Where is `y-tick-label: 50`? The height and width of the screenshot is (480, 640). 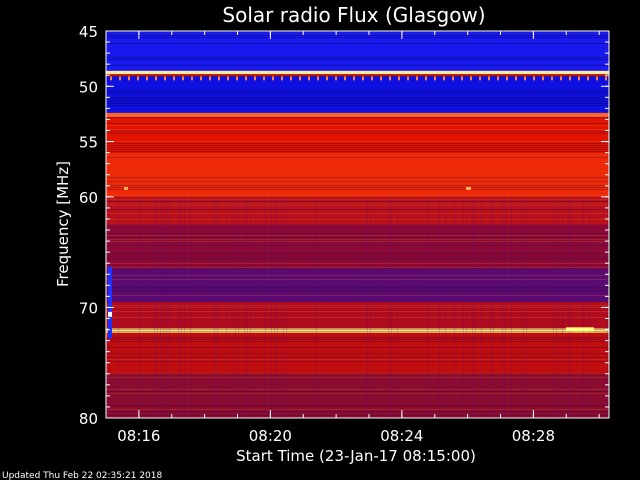 y-tick-label: 50 is located at coordinates (88, 87).